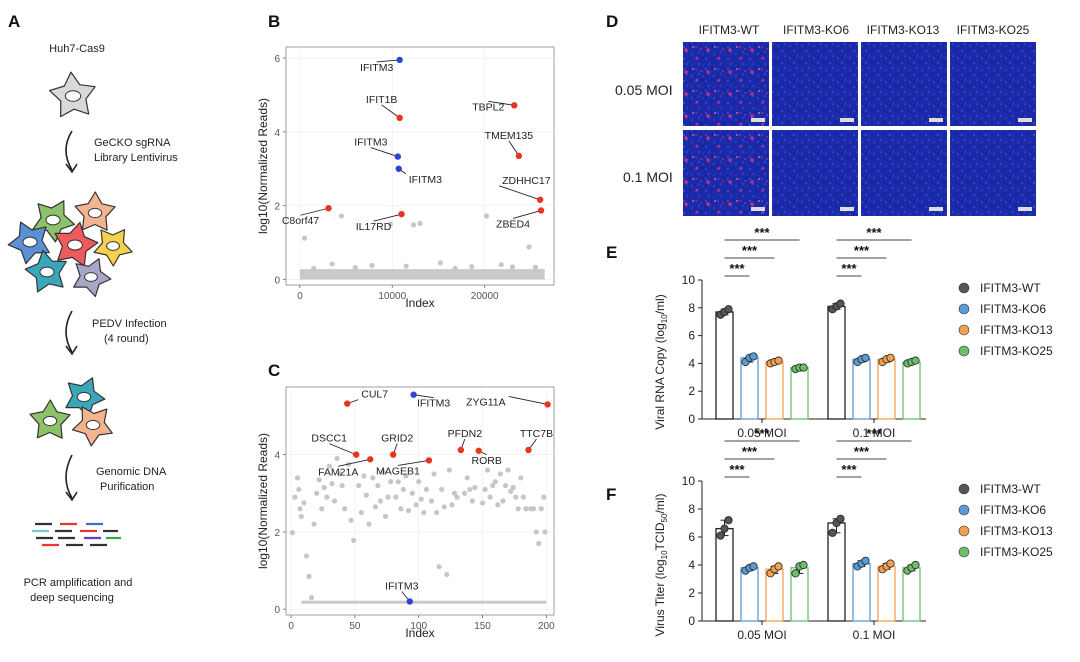 This screenshot has height=662, width=1080. I want to click on y-axis-label-b: log10(Normalized Reads), so click(263, 166).